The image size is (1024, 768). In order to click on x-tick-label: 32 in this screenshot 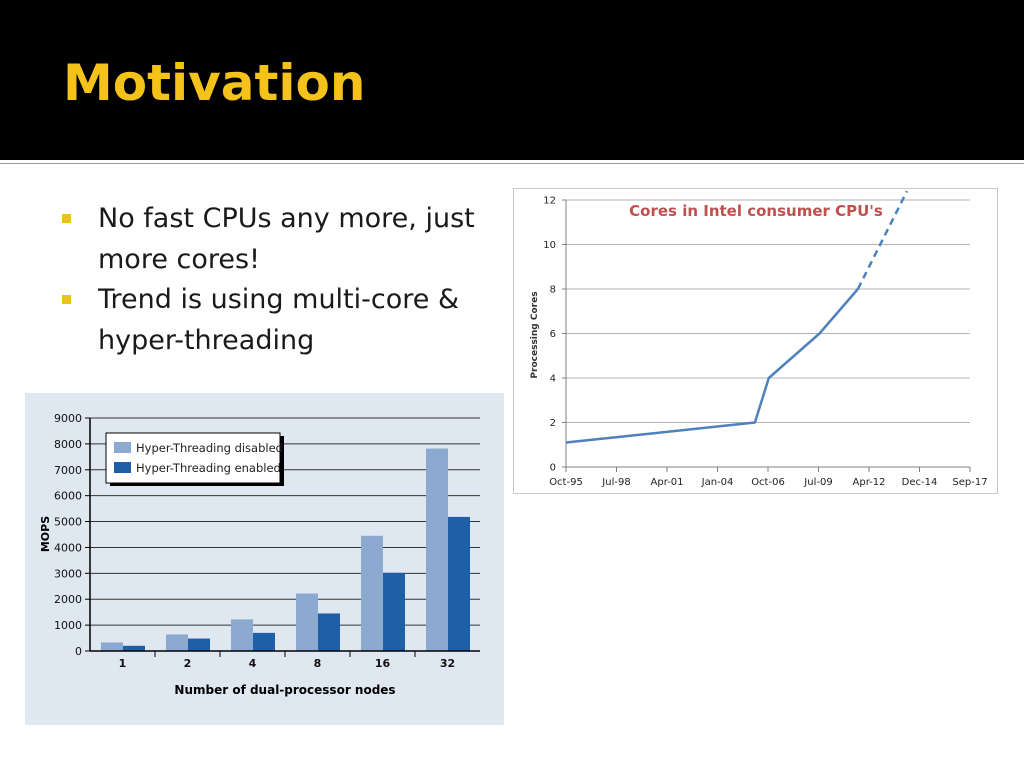, I will do `click(447, 663)`.